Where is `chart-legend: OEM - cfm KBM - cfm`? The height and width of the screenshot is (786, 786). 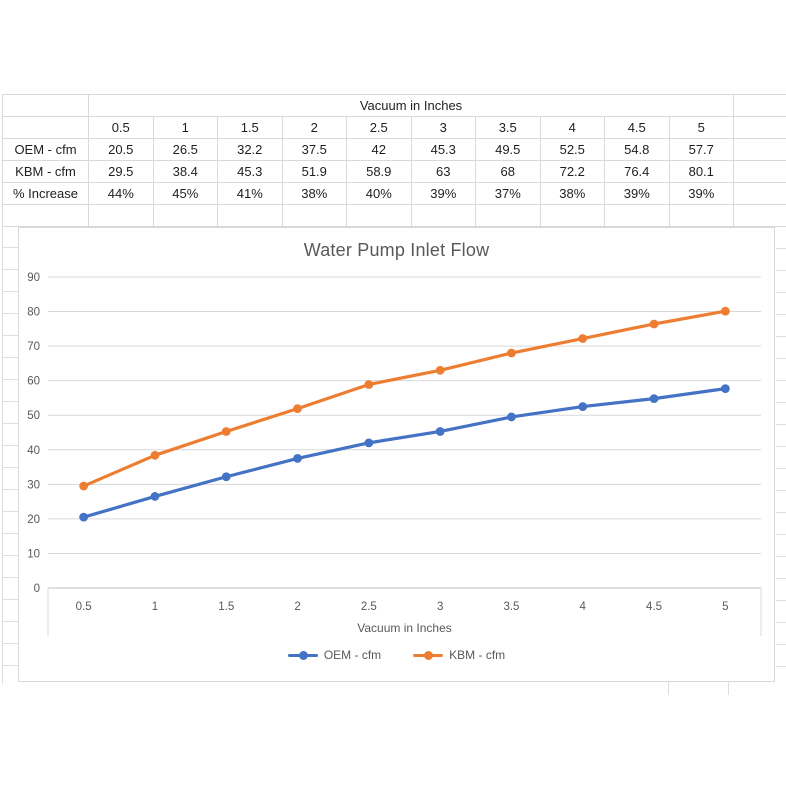 chart-legend: OEM - cfm KBM - cfm is located at coordinates (396, 655).